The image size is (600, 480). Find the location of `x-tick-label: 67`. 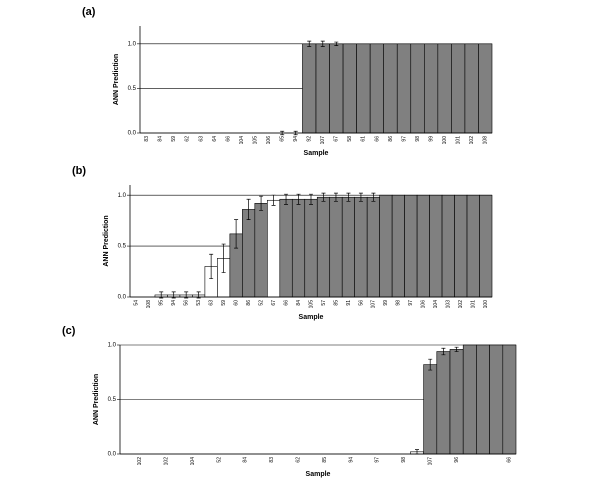

x-tick-label: 67 is located at coordinates (337, 139).